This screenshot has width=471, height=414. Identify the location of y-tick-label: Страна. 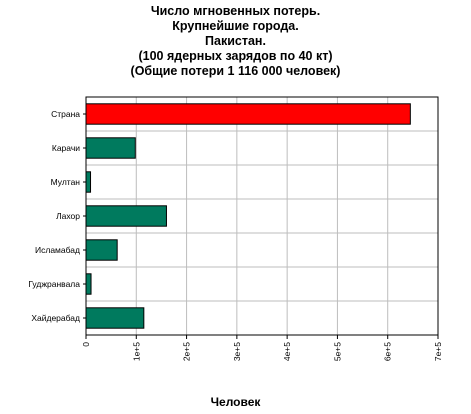
(65, 114).